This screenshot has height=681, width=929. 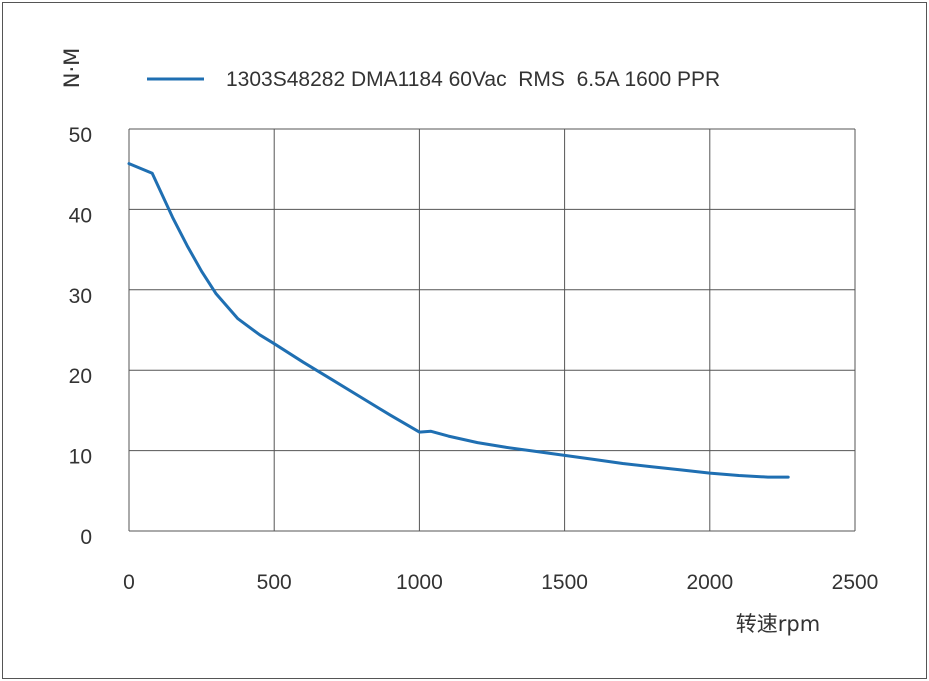 I want to click on x-tick-label: 0, so click(x=129, y=582).